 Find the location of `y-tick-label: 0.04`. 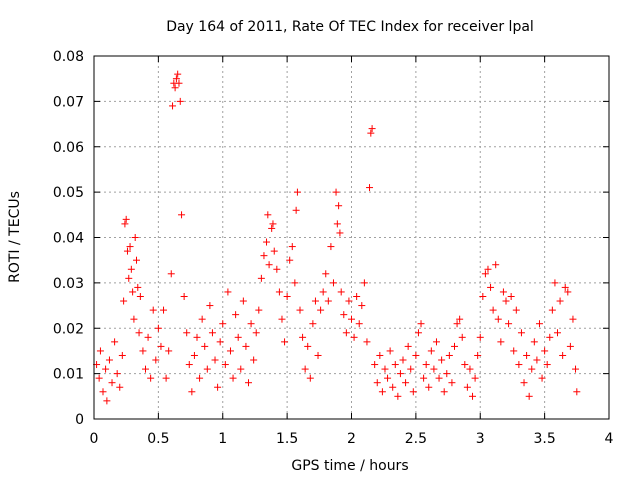

y-tick-label: 0.04 is located at coordinates (68, 239).